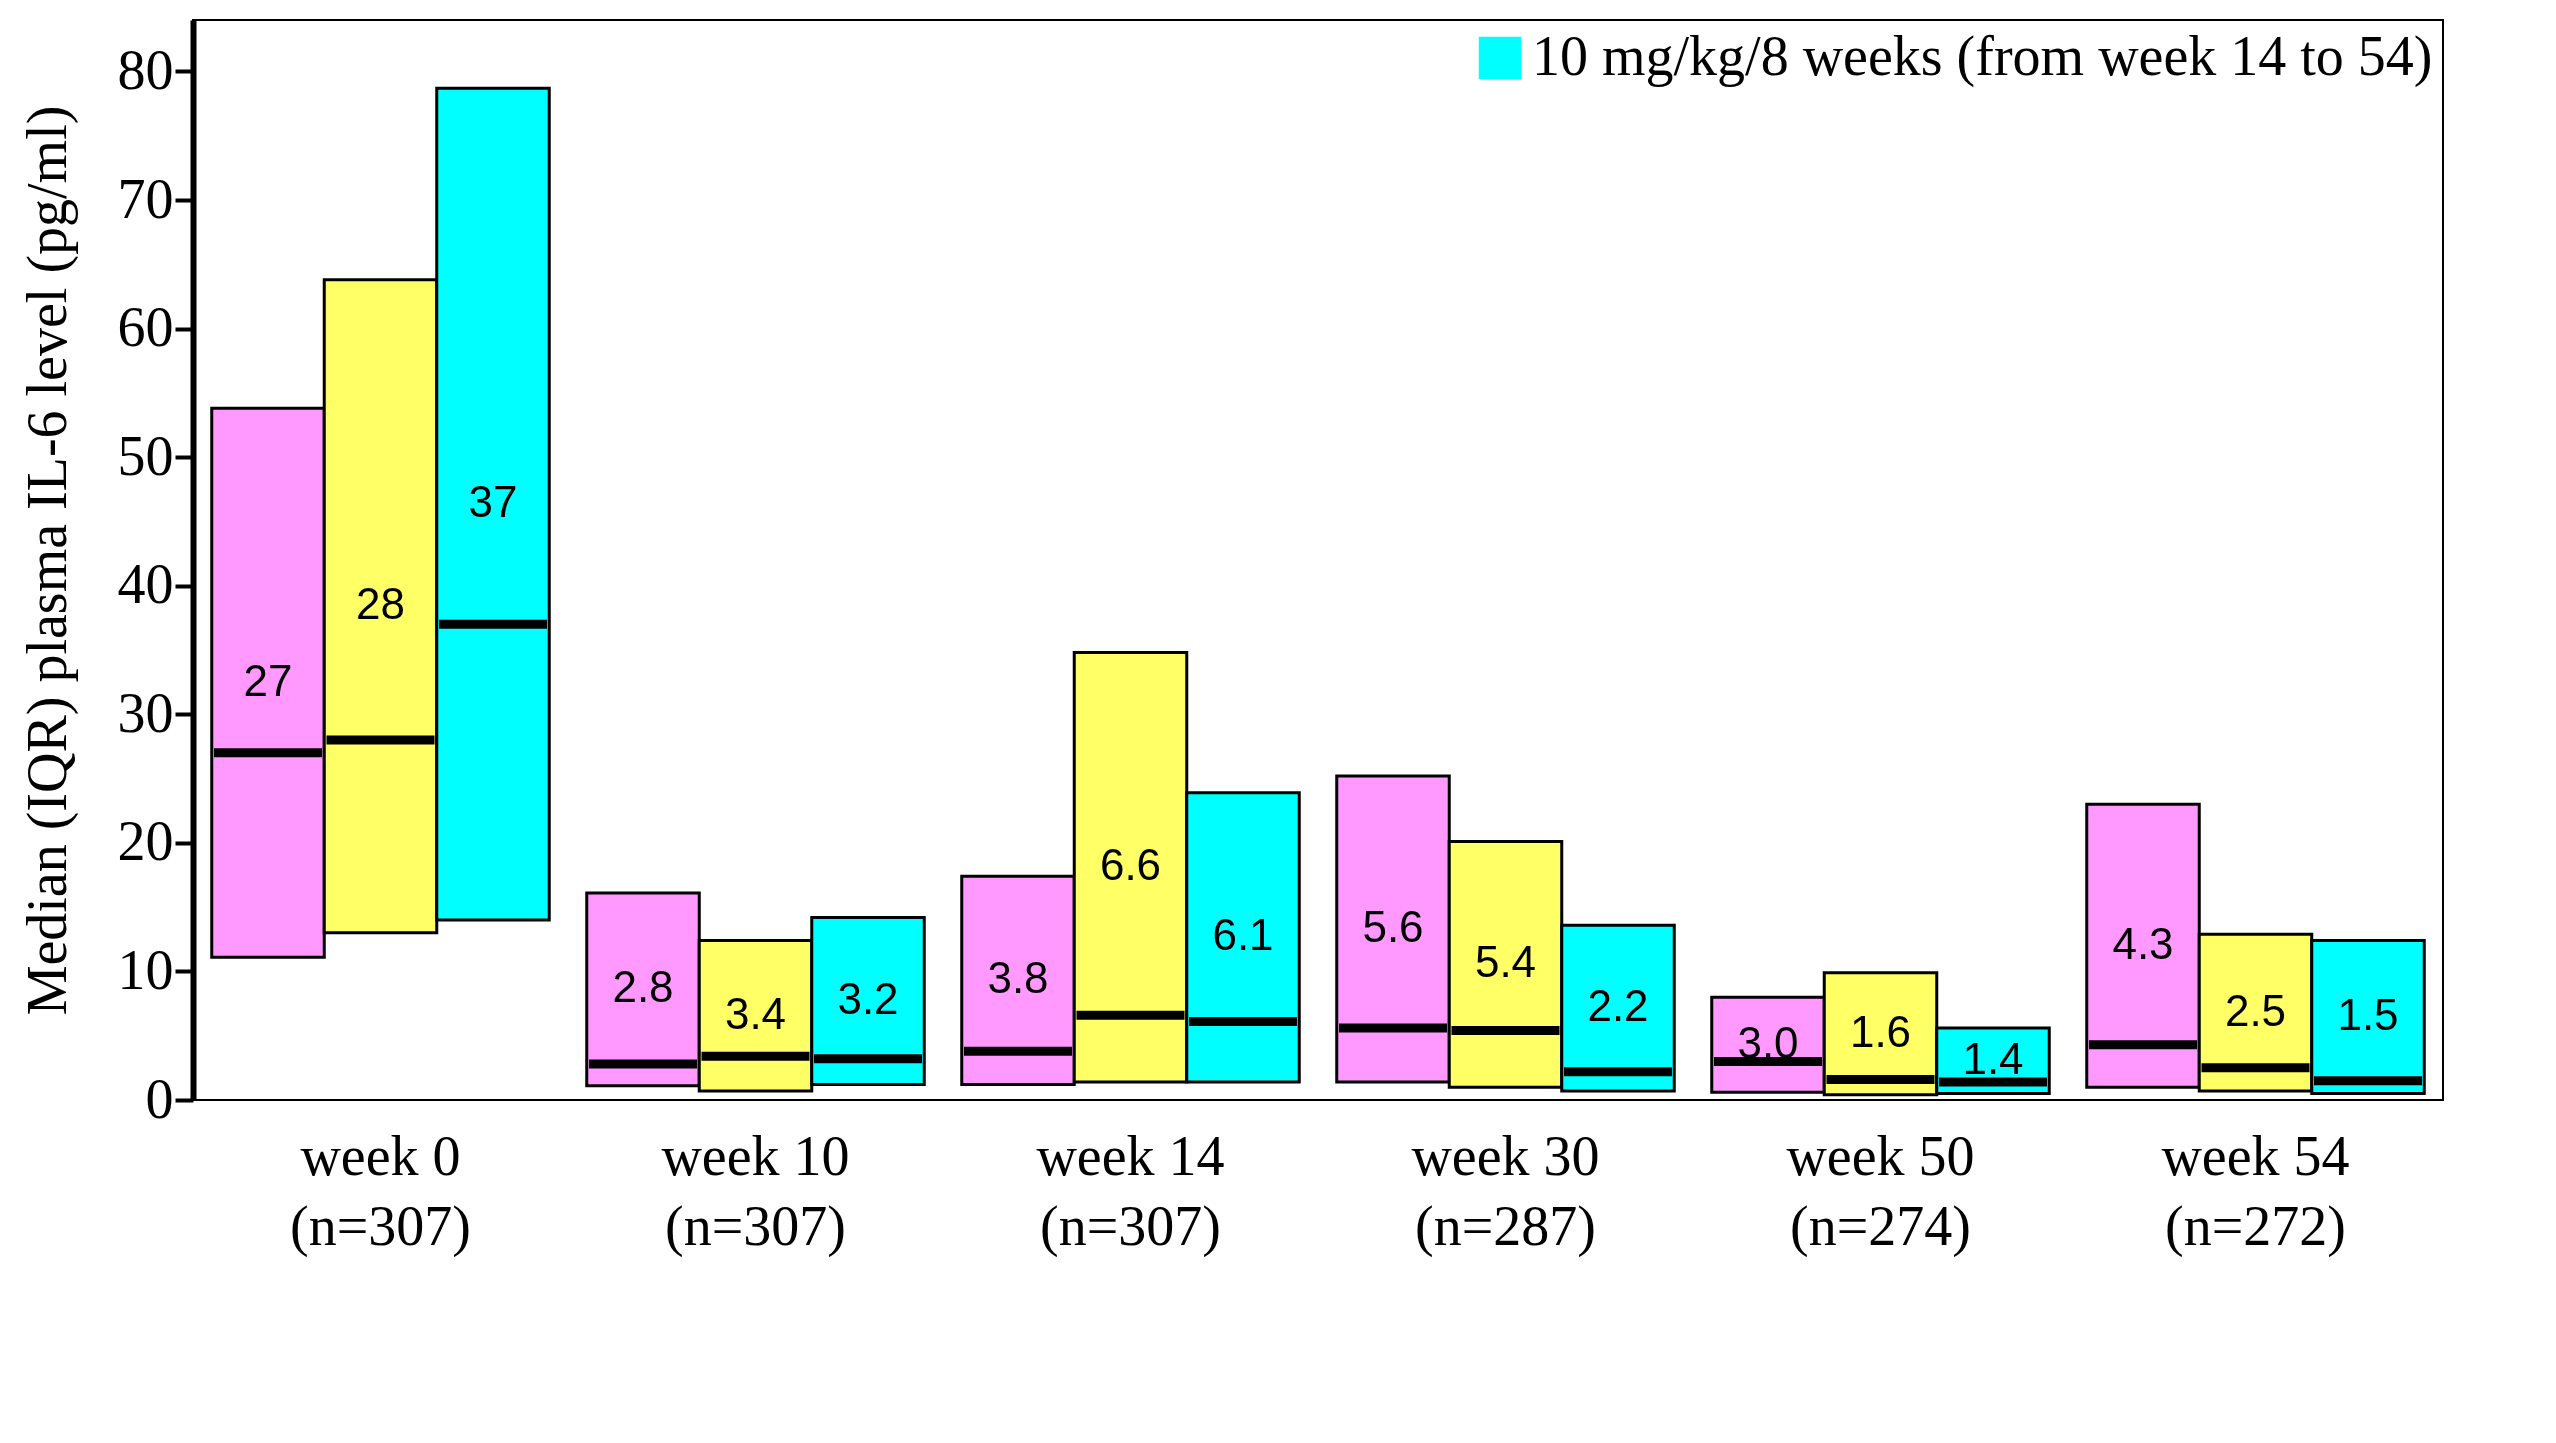 The height and width of the screenshot is (1443, 2556). What do you see at coordinates (145, 712) in the screenshot?
I see `y-tick-label: 30` at bounding box center [145, 712].